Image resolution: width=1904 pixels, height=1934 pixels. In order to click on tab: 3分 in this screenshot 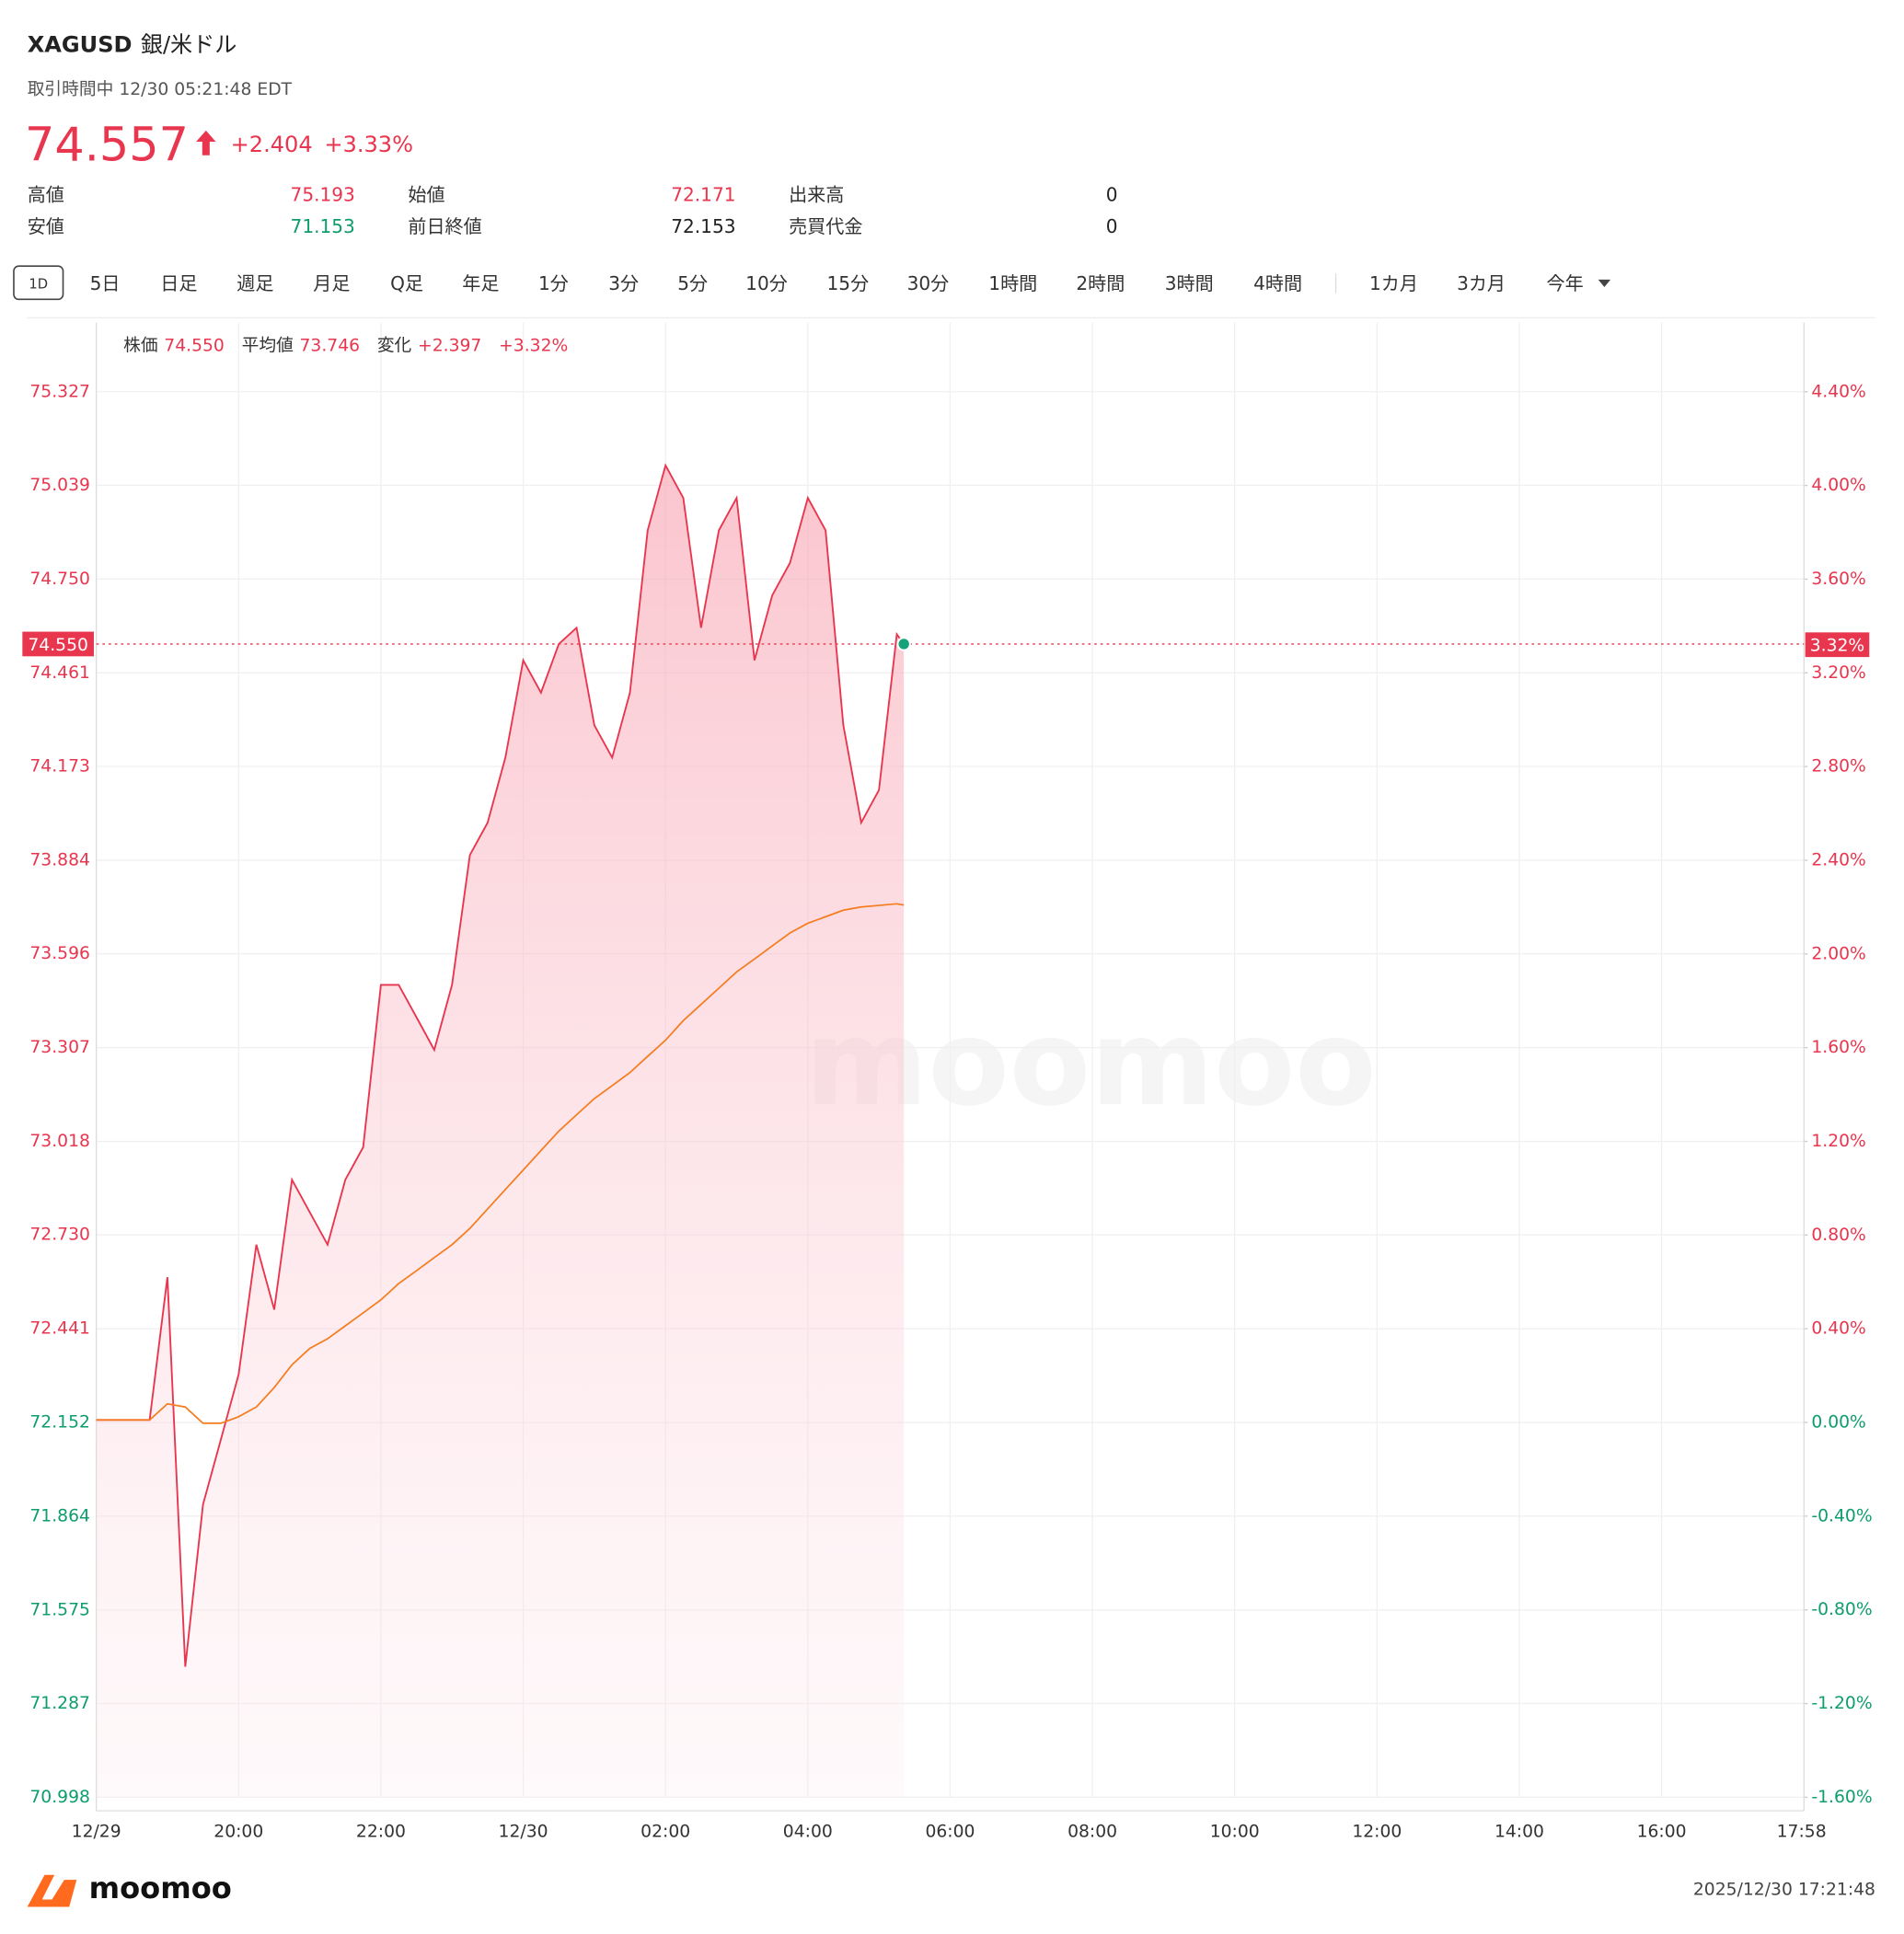, I will do `click(623, 283)`.